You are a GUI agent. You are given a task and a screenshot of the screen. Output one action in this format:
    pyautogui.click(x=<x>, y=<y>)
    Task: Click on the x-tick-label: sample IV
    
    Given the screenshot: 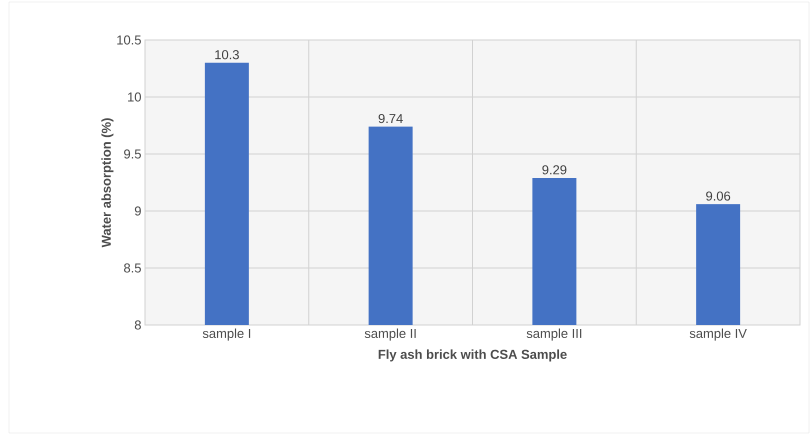 What is the action you would take?
    pyautogui.click(x=718, y=334)
    